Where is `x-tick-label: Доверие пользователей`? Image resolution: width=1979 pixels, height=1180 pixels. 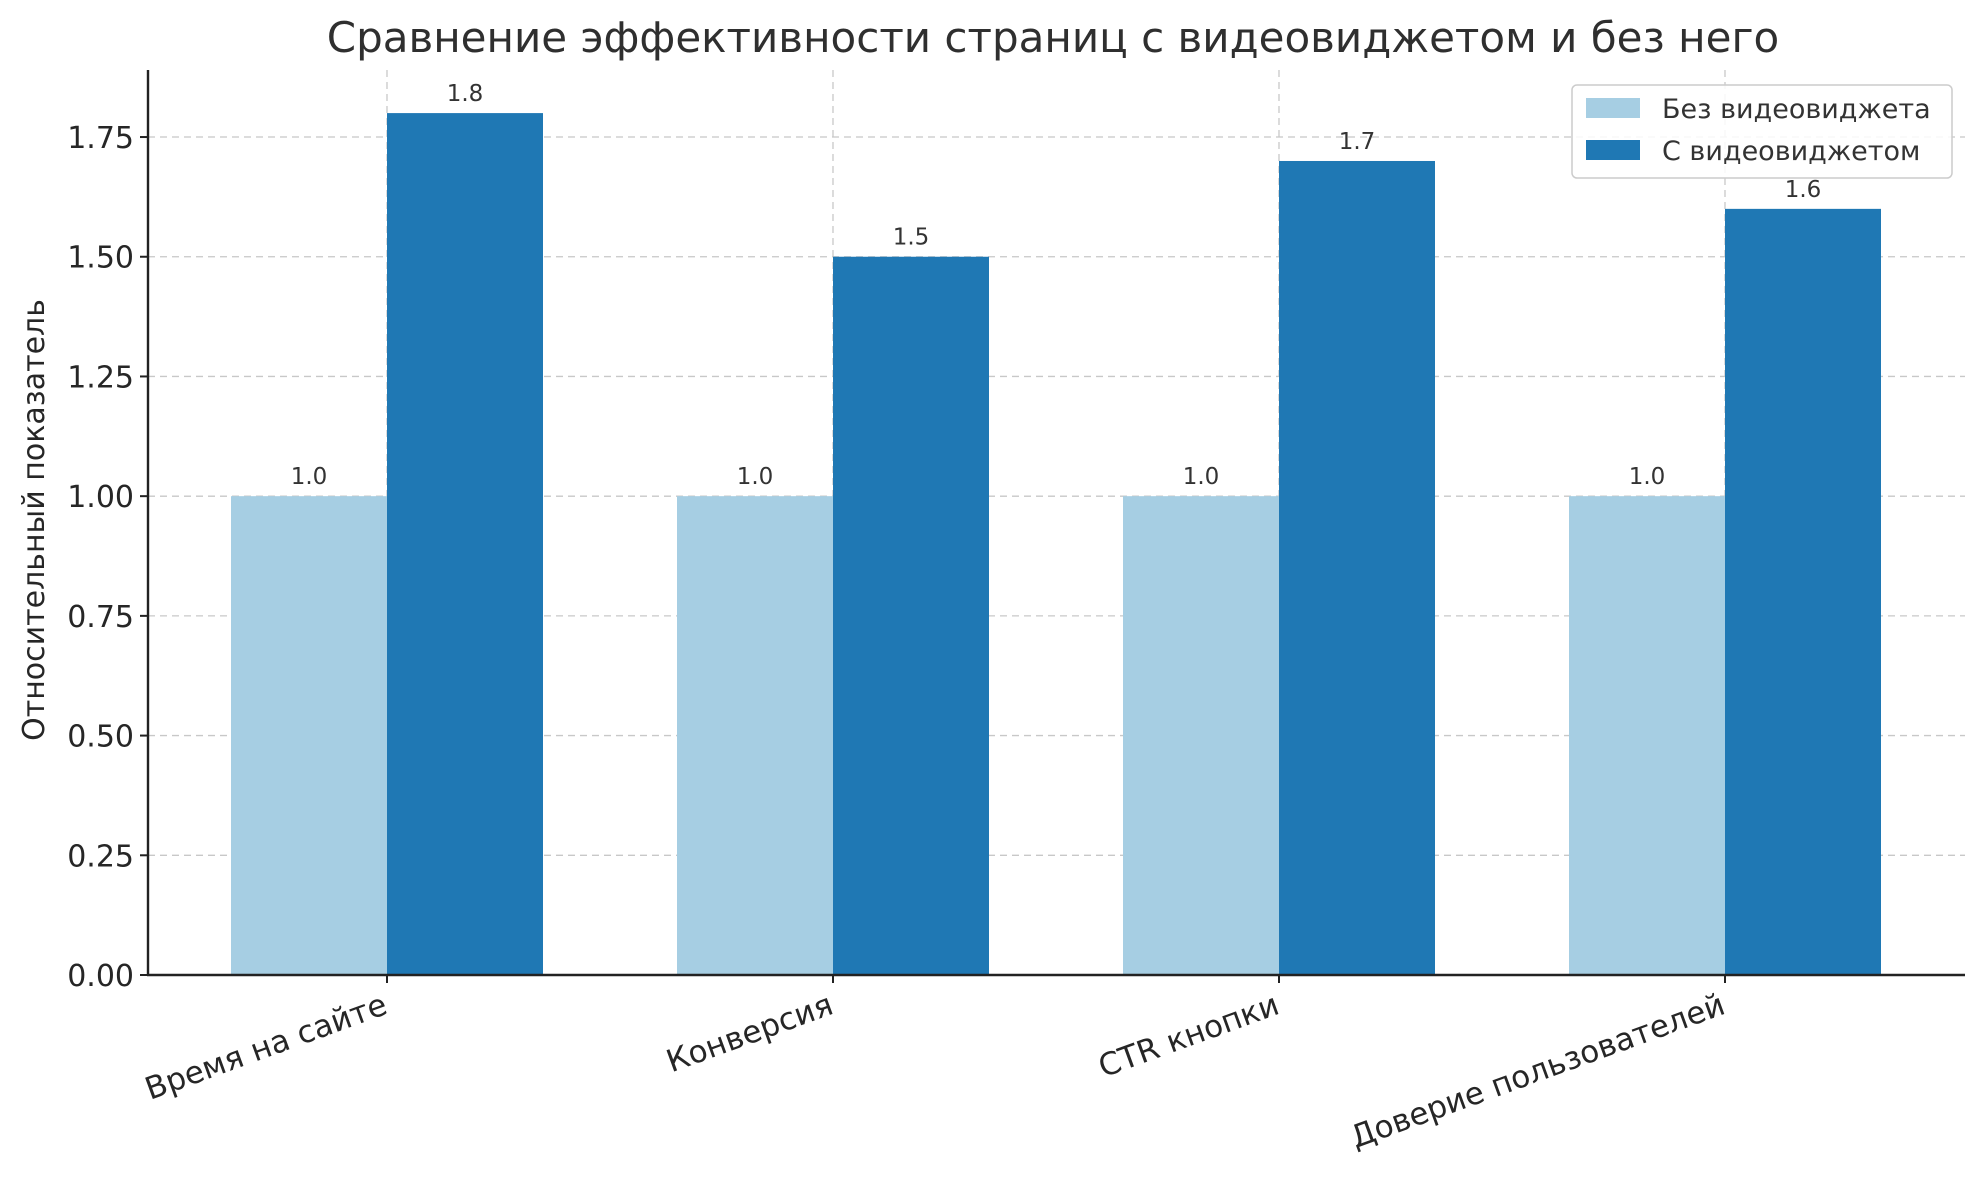
x-tick-label: Доверие пользователей is located at coordinates (1538, 1071).